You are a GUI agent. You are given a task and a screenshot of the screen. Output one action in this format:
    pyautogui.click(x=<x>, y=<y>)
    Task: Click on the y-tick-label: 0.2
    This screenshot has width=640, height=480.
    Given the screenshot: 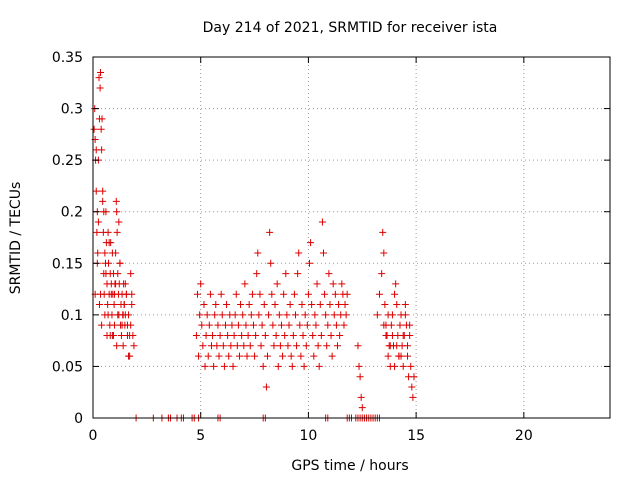 What is the action you would take?
    pyautogui.click(x=72, y=213)
    